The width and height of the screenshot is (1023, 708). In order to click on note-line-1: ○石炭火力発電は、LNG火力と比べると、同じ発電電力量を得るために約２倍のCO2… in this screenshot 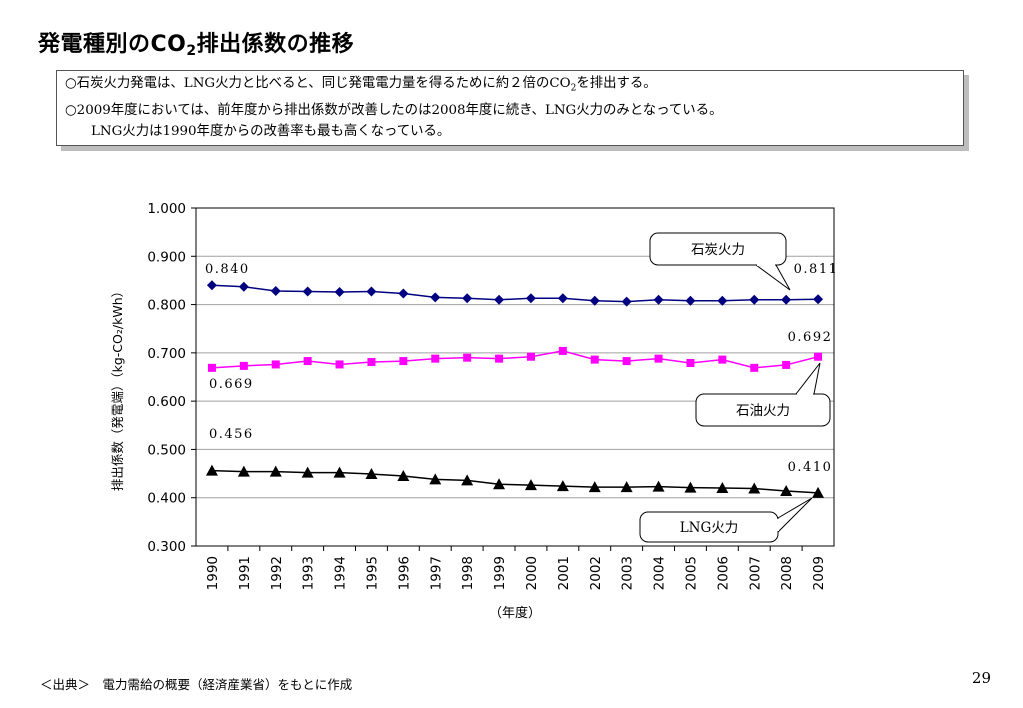, I will do `click(361, 85)`.